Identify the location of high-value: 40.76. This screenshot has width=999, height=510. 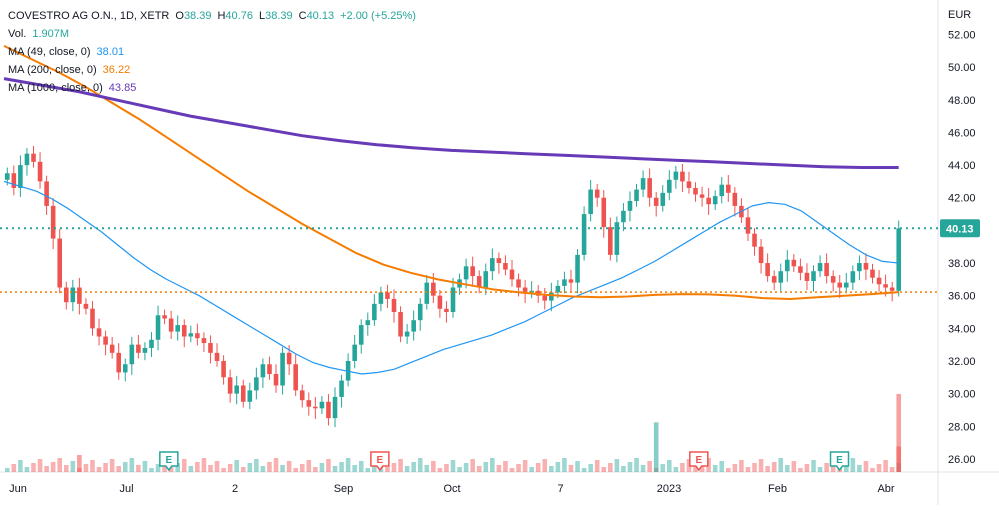
(239, 16).